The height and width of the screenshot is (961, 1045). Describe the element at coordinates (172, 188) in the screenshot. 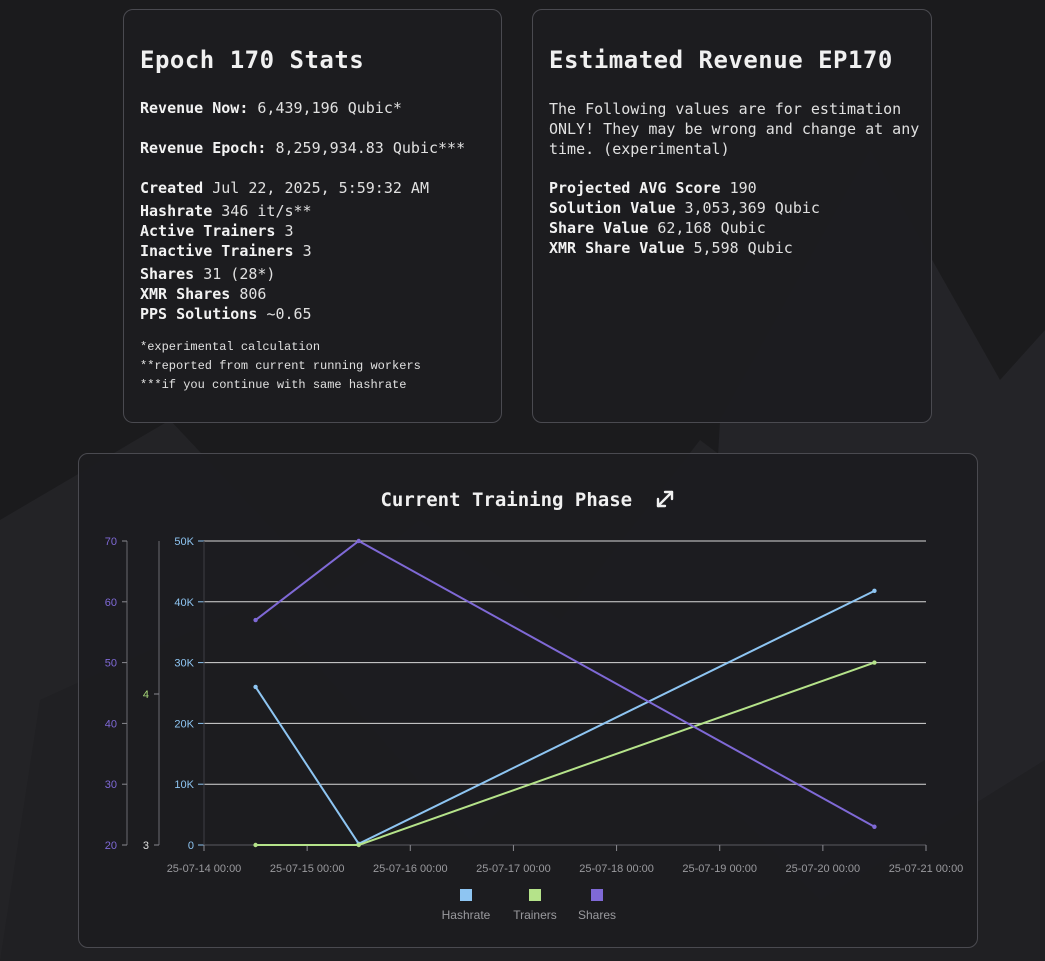

I see `created-label: Created` at that location.